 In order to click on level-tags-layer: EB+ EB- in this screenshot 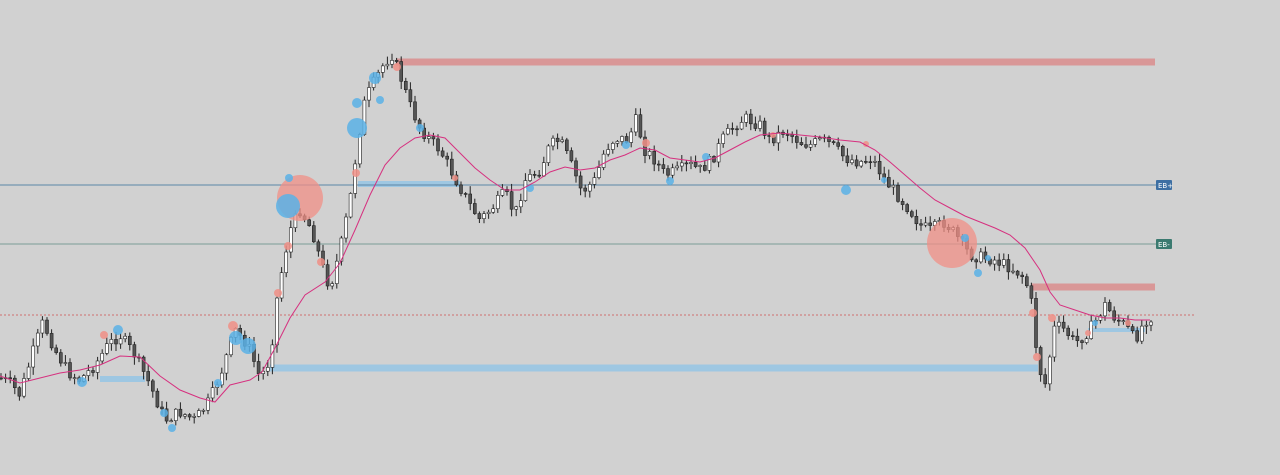, I will do `click(1164, 214)`.